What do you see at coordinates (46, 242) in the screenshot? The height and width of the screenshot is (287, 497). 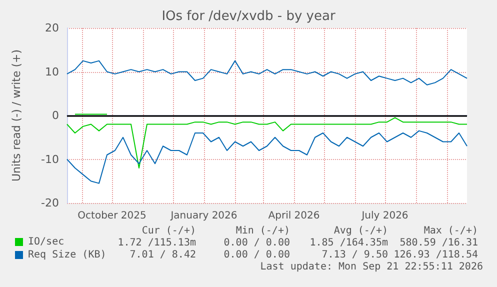 I see `legend-label: IO/sec` at bounding box center [46, 242].